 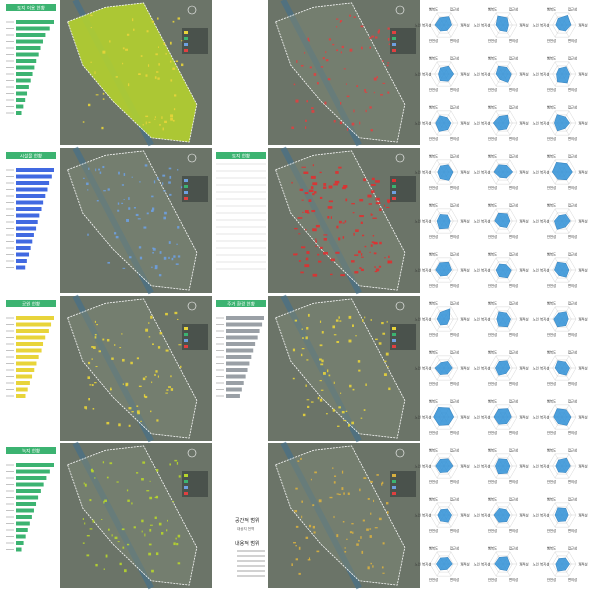 I want to click on panel-title-bar, so click(x=31, y=155).